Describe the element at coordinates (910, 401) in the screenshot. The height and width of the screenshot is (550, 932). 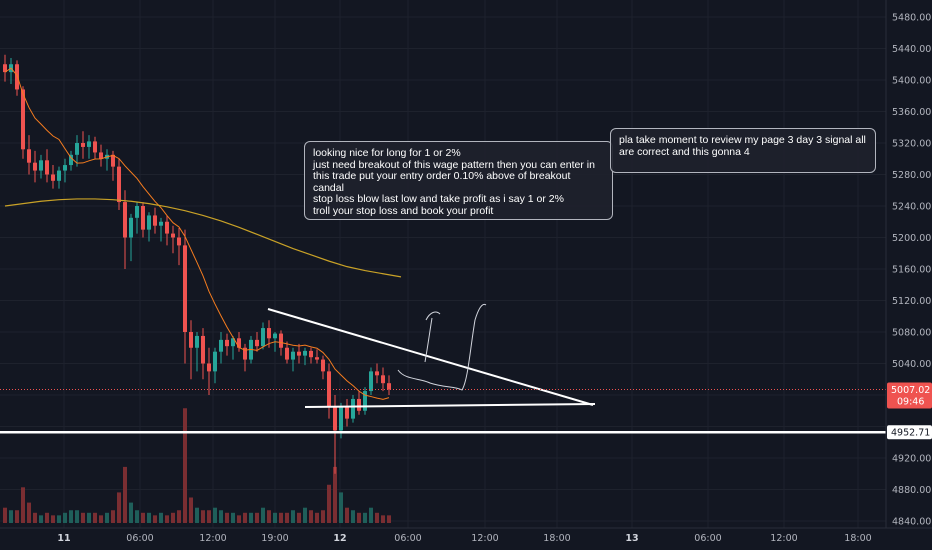
I see `countdown-timer: 09:46` at that location.